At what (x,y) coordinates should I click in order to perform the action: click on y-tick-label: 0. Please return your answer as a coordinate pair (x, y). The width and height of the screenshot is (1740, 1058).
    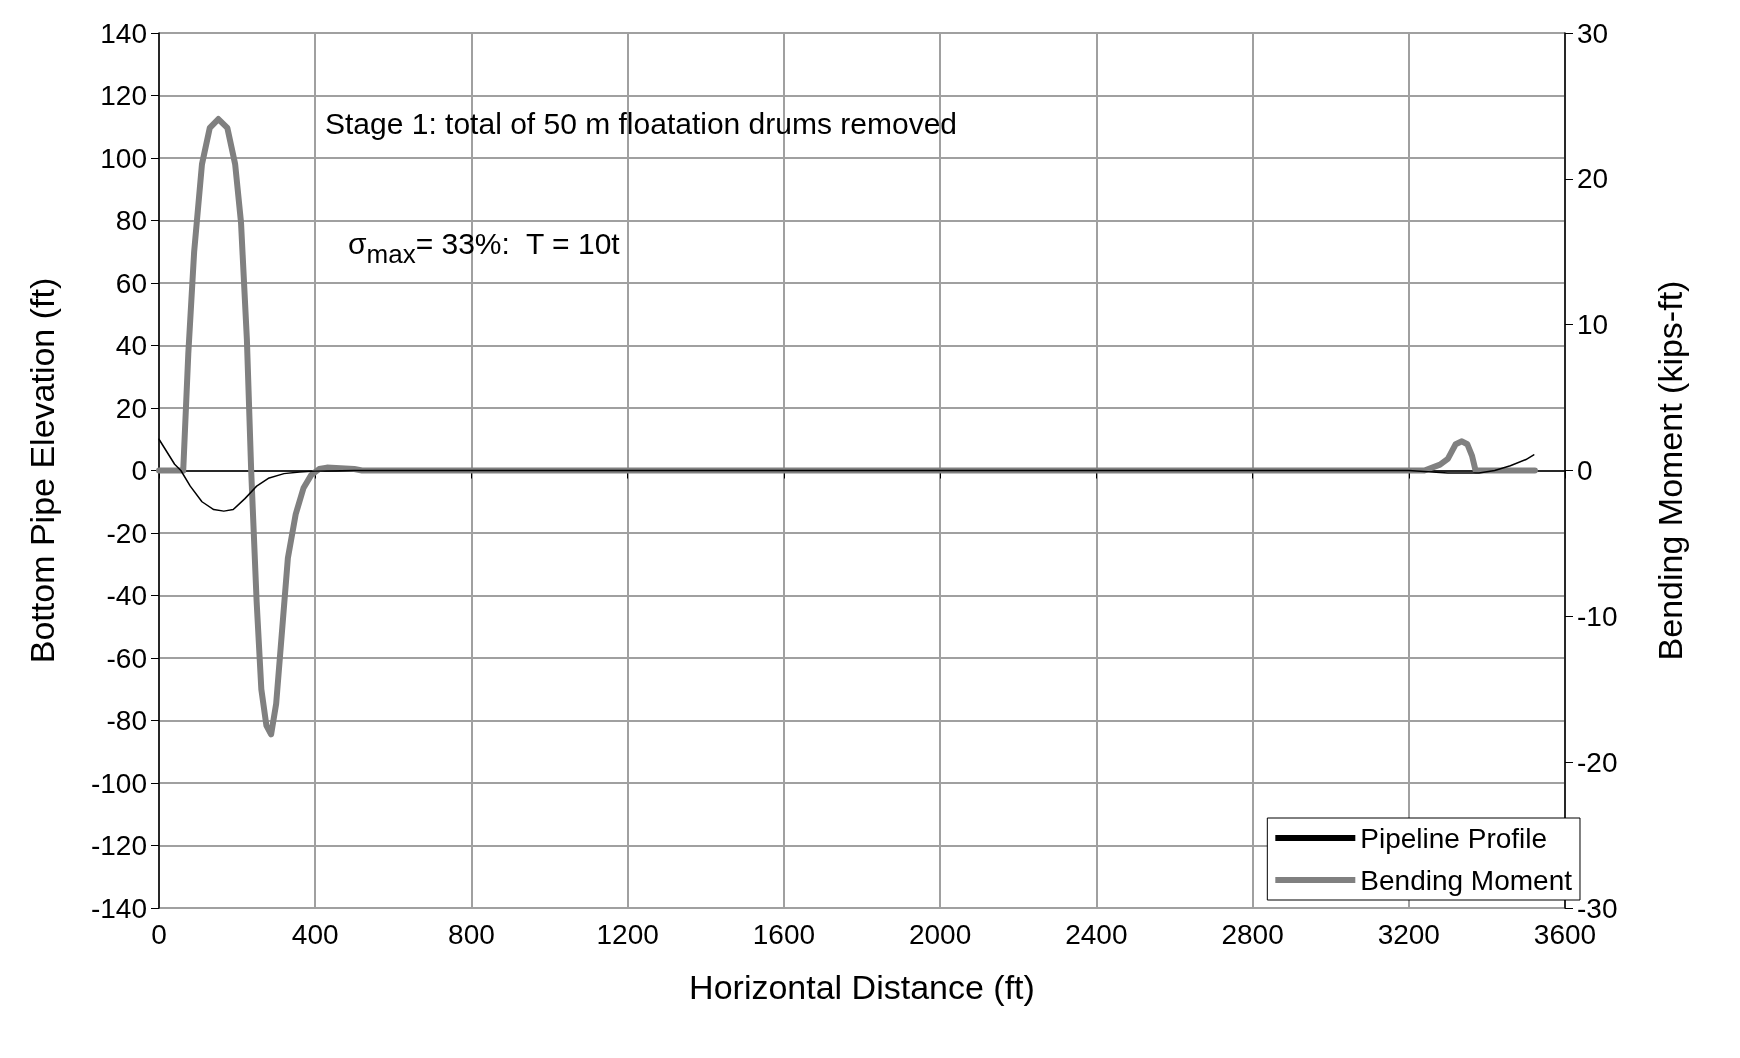
    Looking at the image, I should click on (139, 470).